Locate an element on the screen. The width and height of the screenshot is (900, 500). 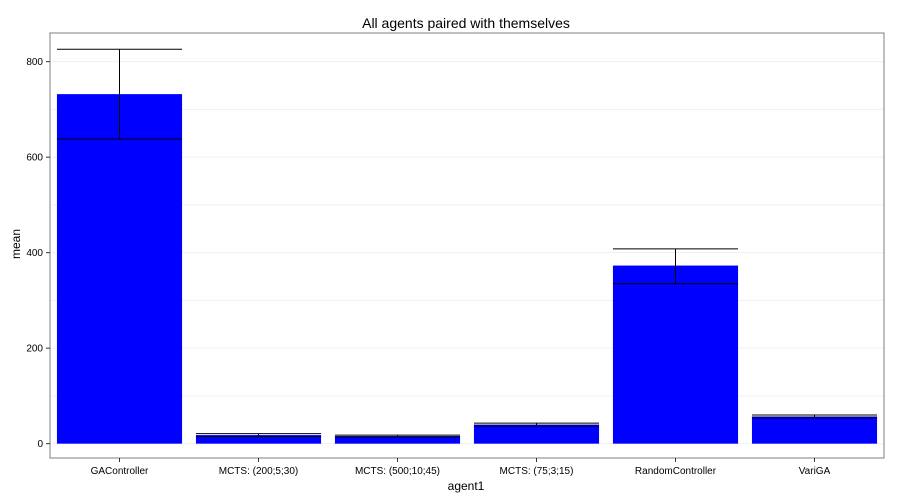
x-tick-label: MCTS: (500;10;45) is located at coordinates (397, 471).